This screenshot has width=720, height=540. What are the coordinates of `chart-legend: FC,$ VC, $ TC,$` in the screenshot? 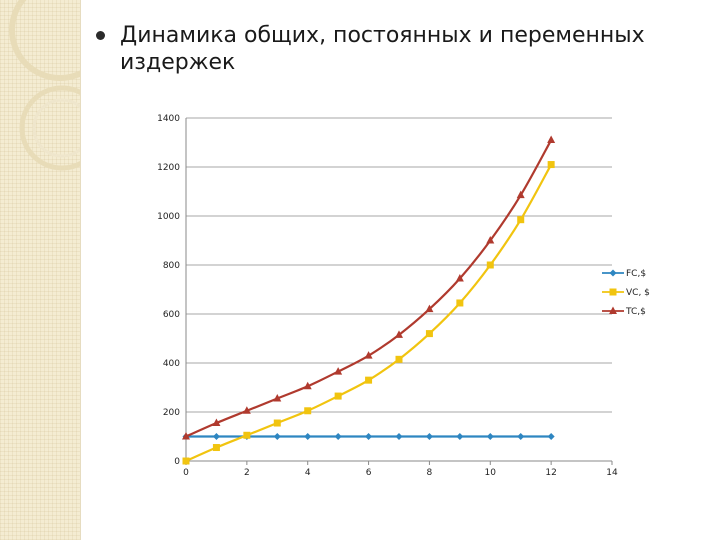 It's located at (626, 293).